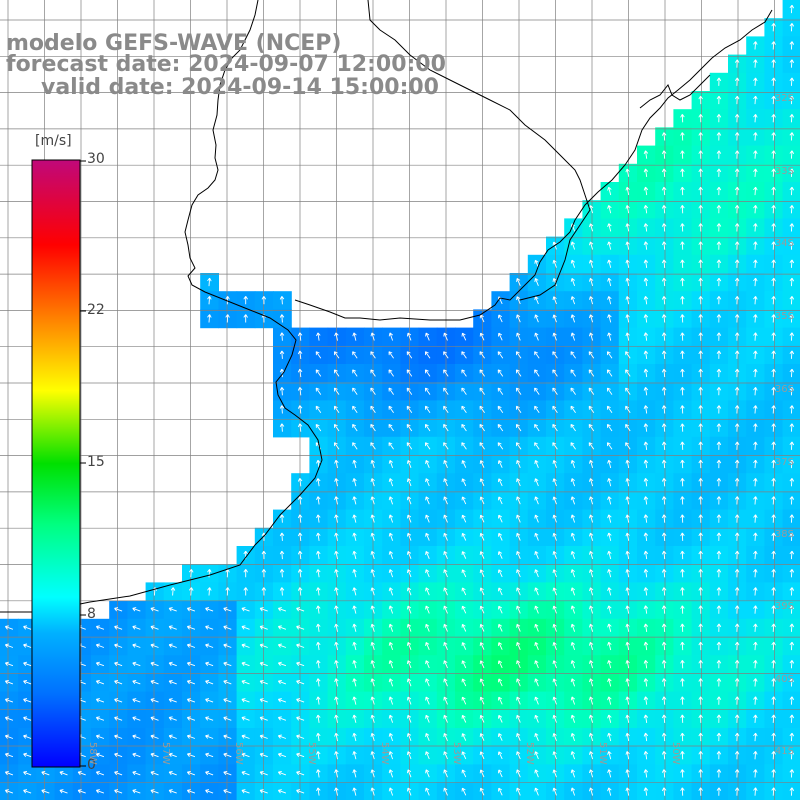 This screenshot has width=800, height=800. What do you see at coordinates (165, 753) in the screenshot?
I see `lon-label: 57W` at bounding box center [165, 753].